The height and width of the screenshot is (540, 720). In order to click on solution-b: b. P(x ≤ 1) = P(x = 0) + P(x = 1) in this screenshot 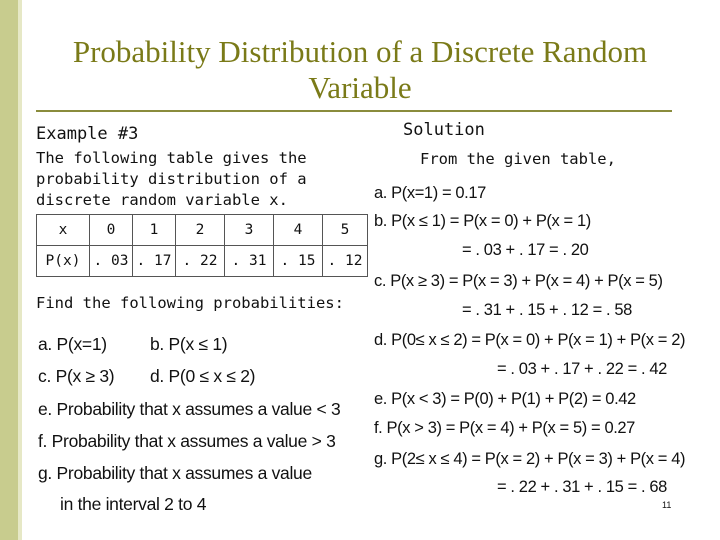, I will do `click(482, 221)`.